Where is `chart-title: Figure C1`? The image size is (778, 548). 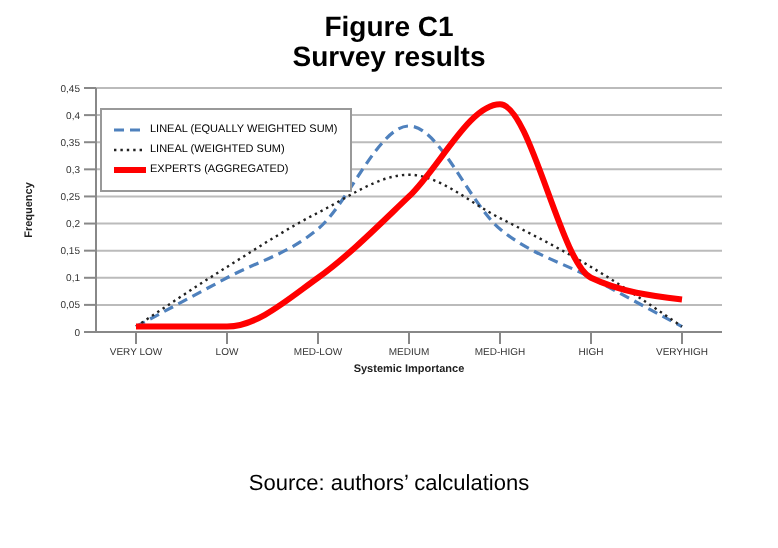
chart-title: Figure C1 is located at coordinates (389, 26).